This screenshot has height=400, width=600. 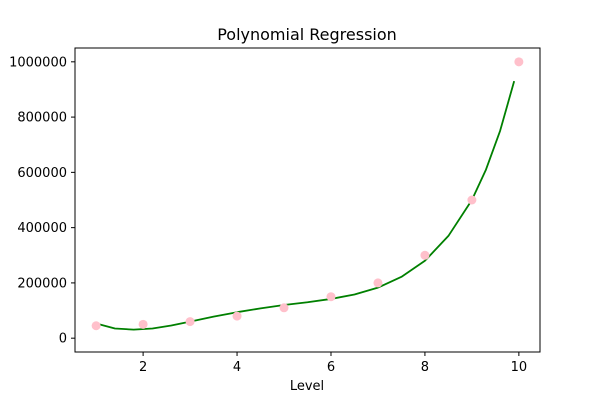 I want to click on x-axis-label: Level, so click(x=307, y=386).